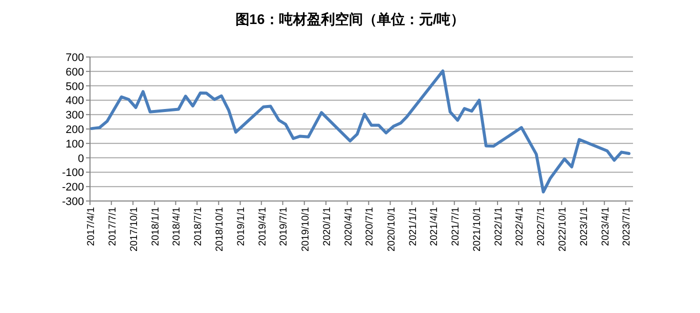 The image size is (700, 313). What do you see at coordinates (73, 202) in the screenshot?
I see `y-tick-label: -300` at bounding box center [73, 202].